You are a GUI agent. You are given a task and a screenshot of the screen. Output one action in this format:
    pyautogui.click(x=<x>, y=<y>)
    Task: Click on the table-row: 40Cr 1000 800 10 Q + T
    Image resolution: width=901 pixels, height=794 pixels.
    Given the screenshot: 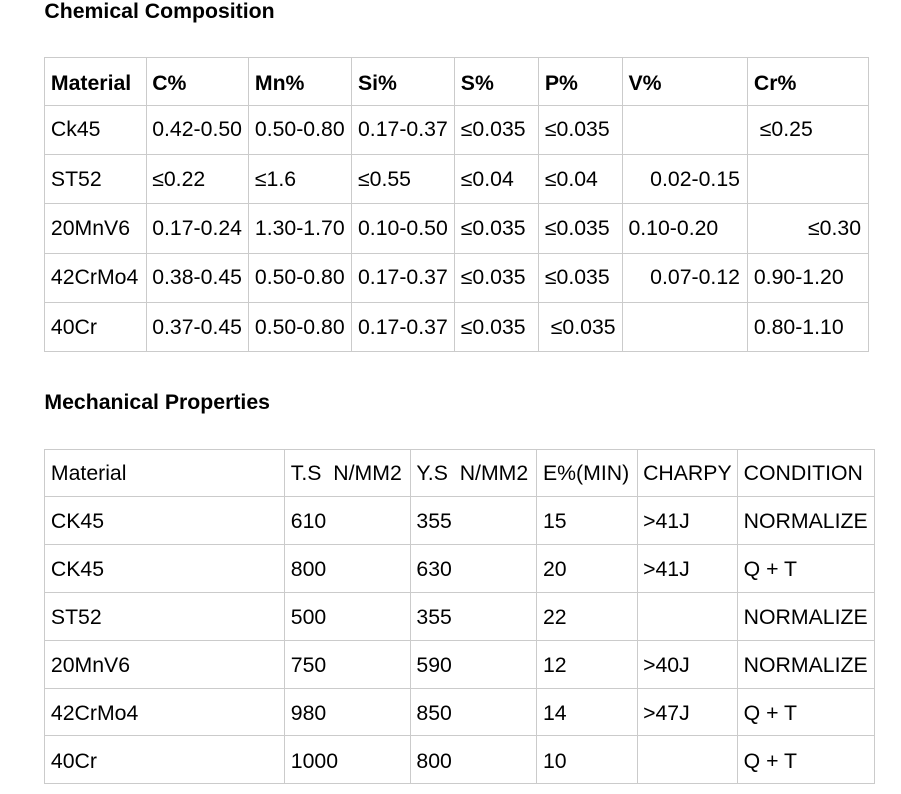 What is the action you would take?
    pyautogui.click(x=460, y=760)
    